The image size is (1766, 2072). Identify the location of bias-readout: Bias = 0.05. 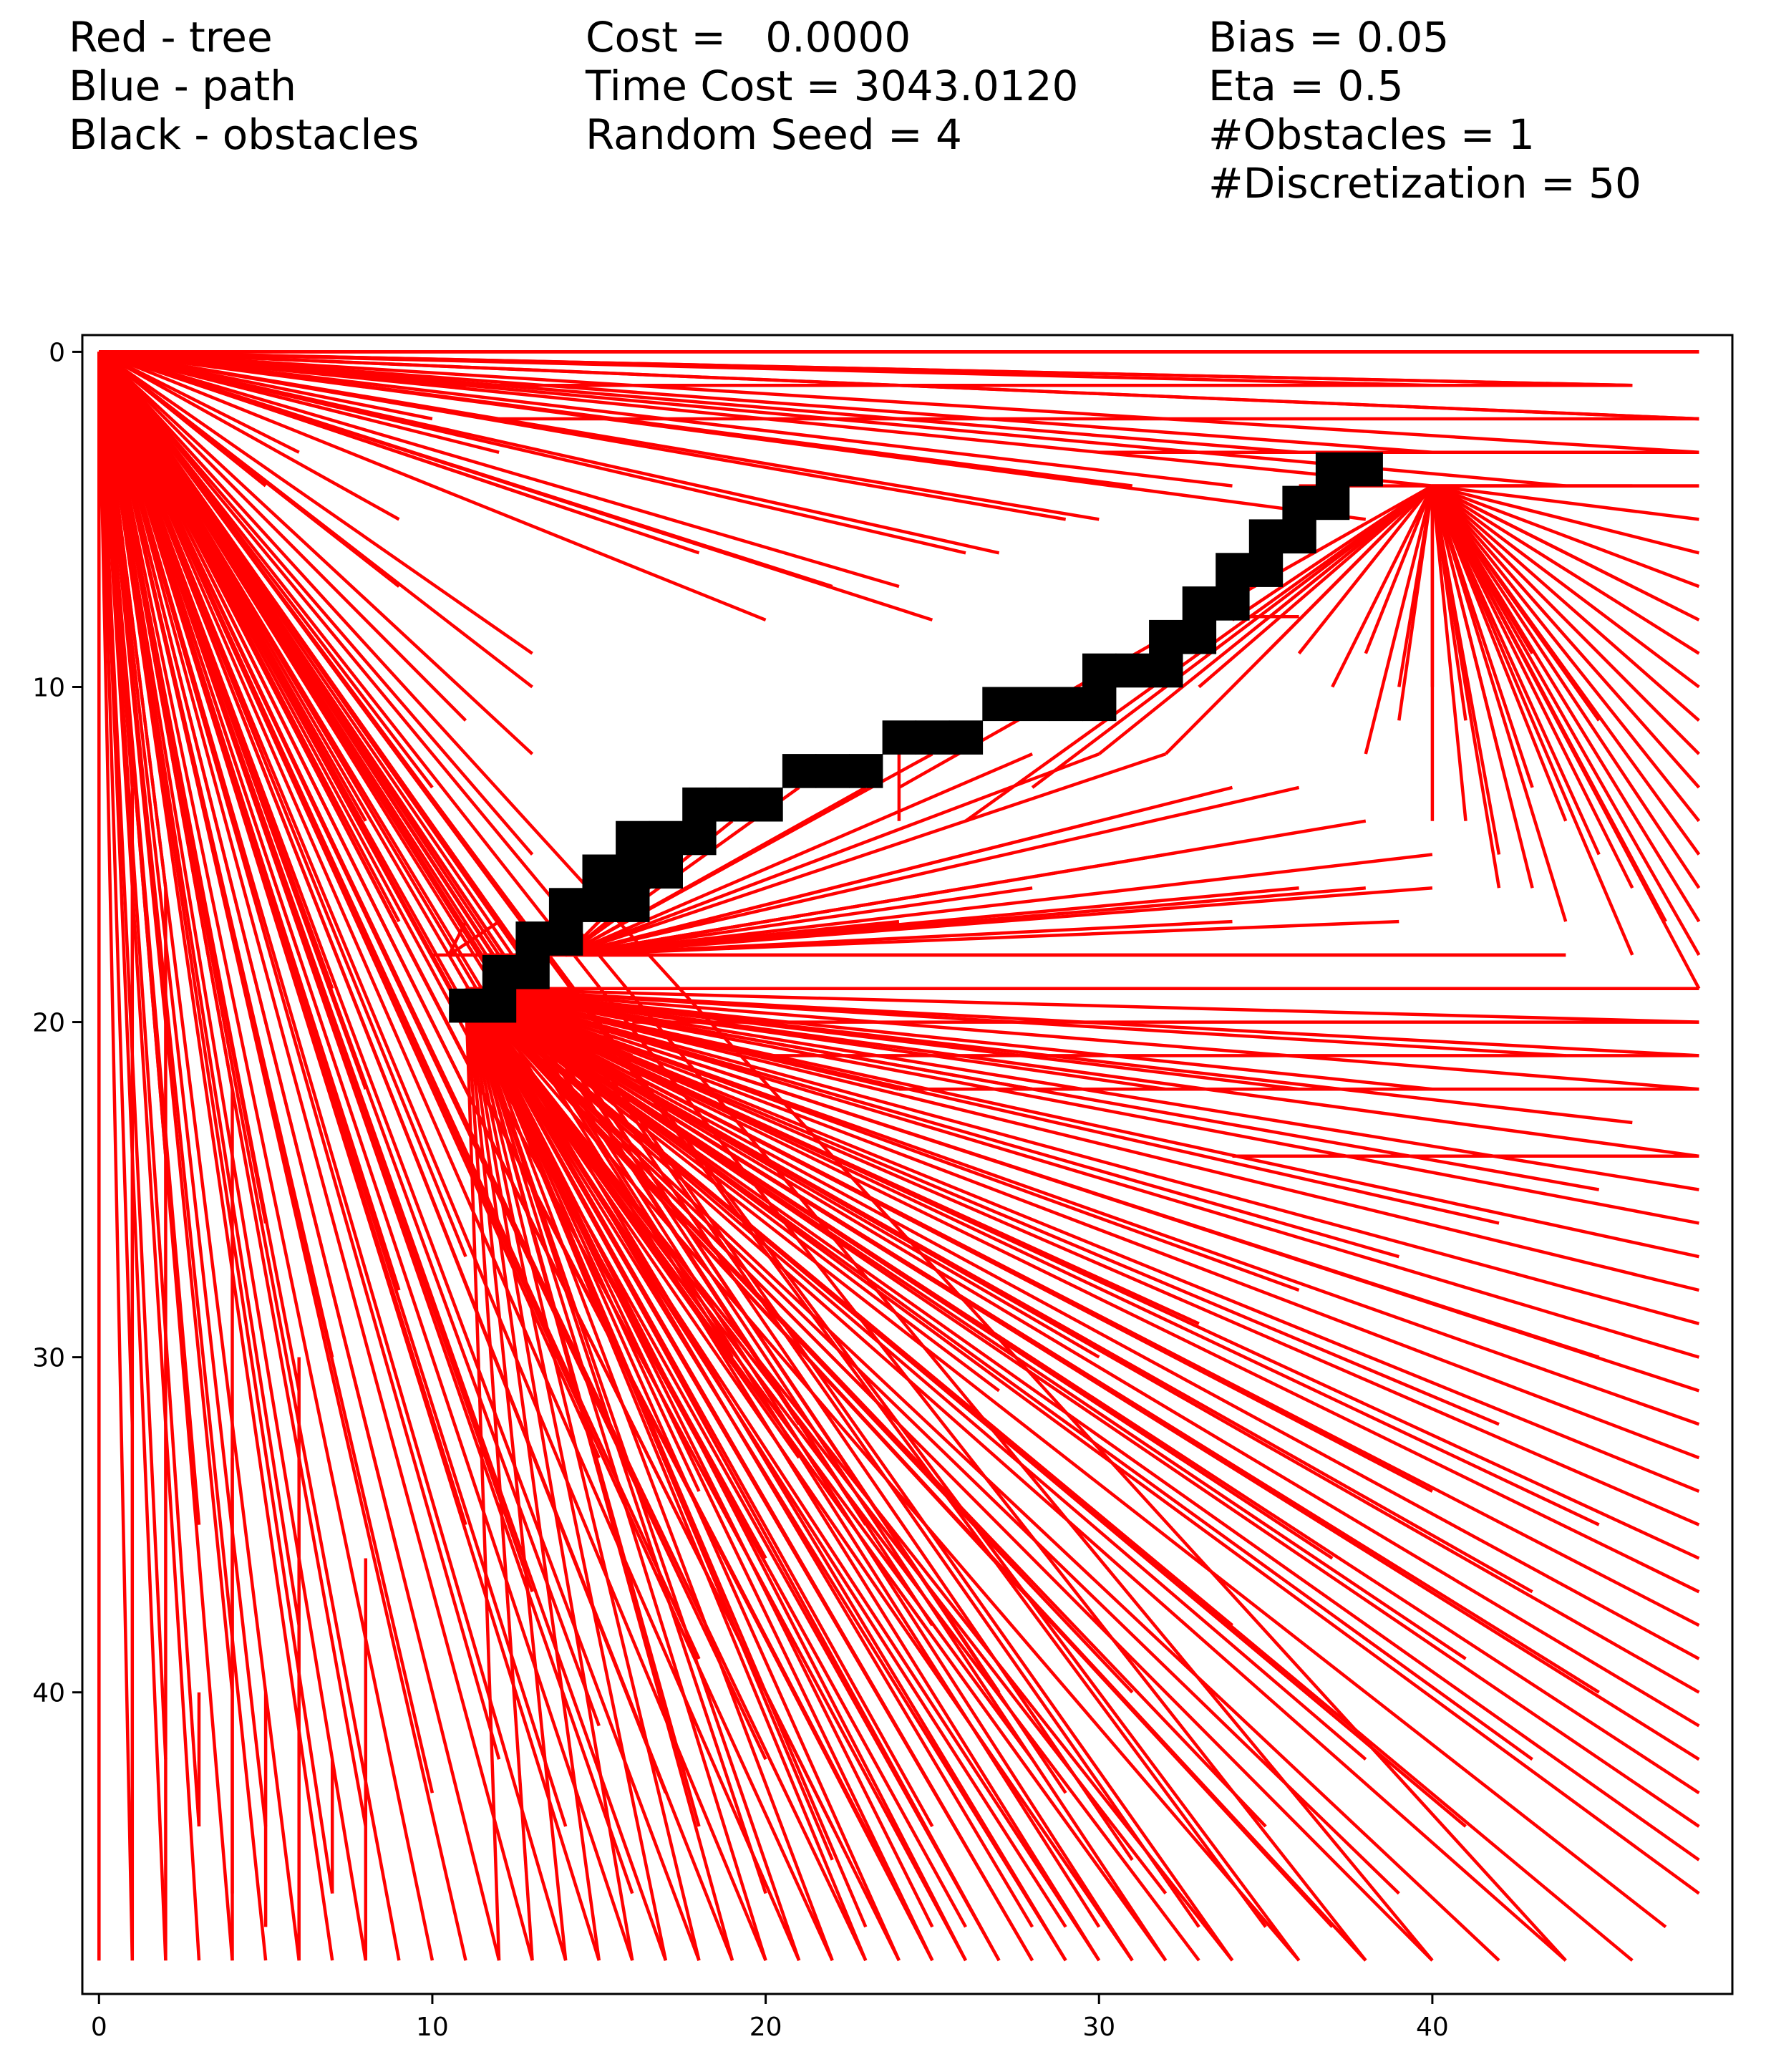
(1329, 37).